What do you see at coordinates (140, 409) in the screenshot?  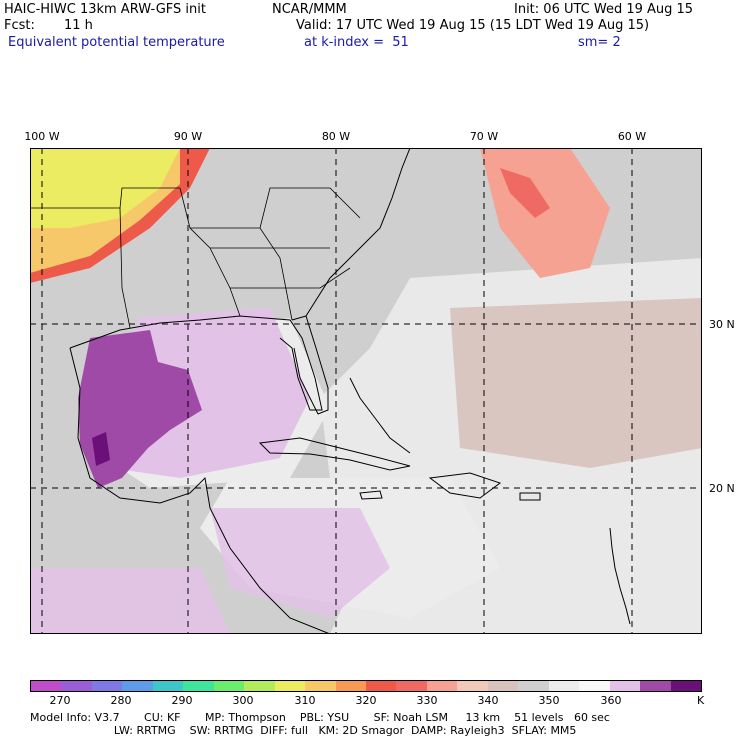 I see `purple-region` at bounding box center [140, 409].